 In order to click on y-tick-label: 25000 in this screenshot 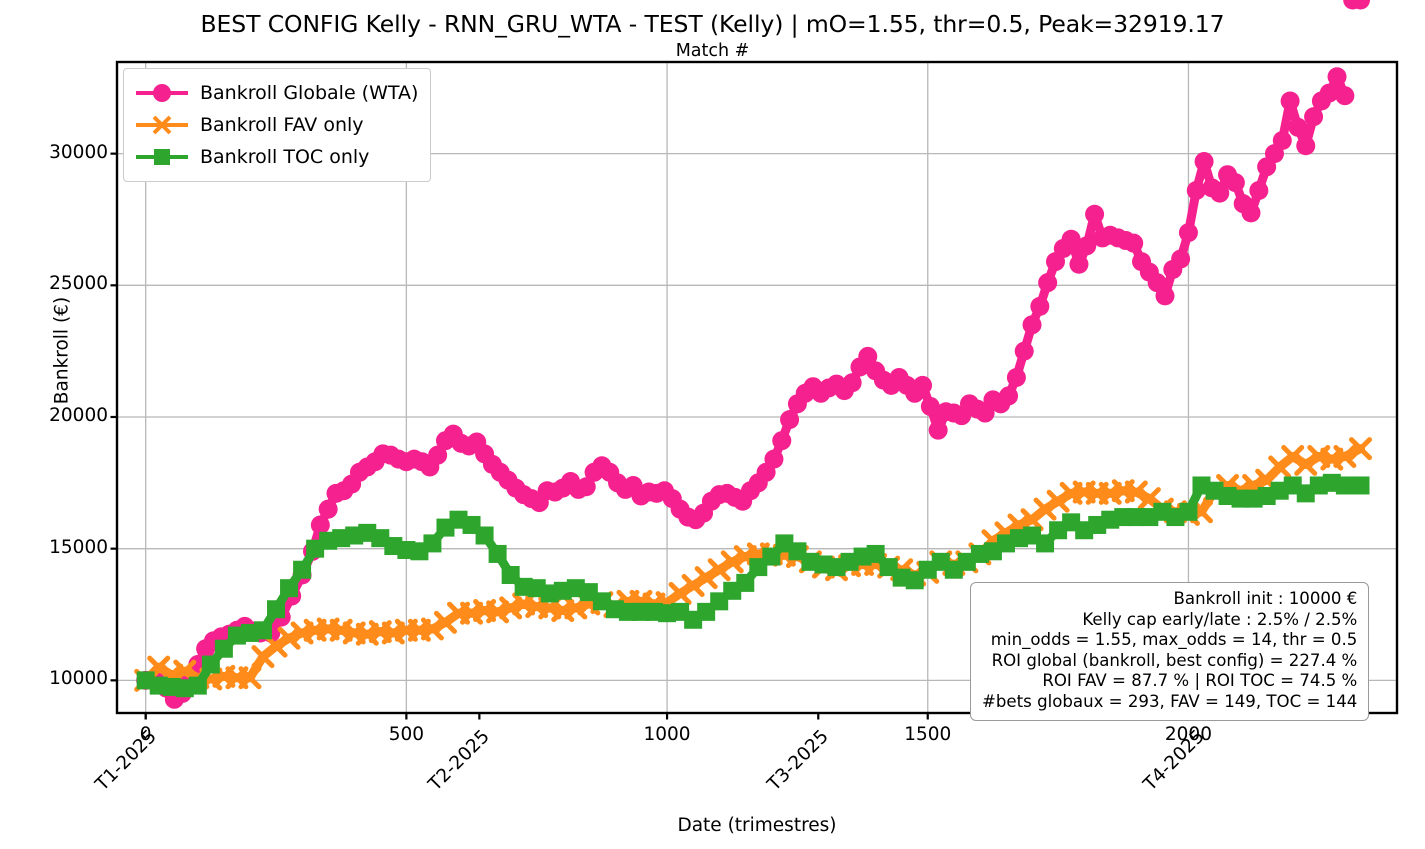, I will do `click(78, 284)`.